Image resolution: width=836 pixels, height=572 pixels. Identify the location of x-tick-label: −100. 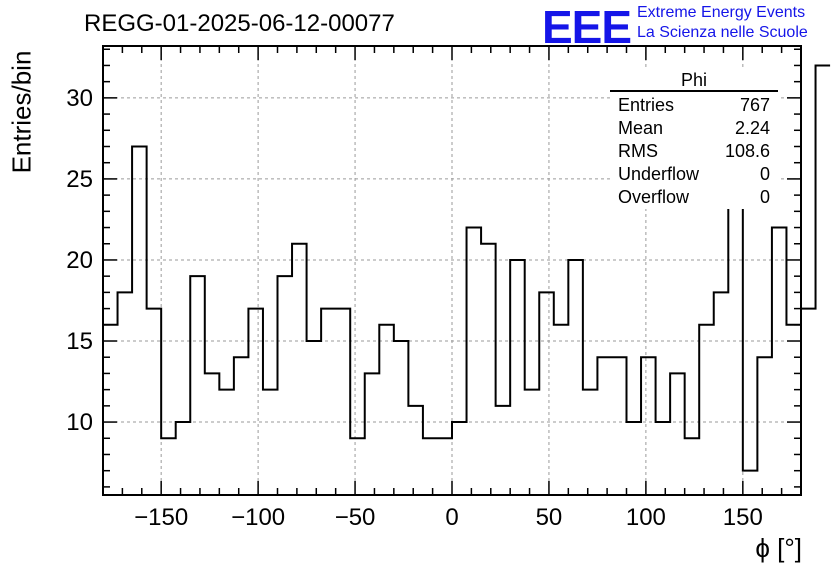
(258, 517).